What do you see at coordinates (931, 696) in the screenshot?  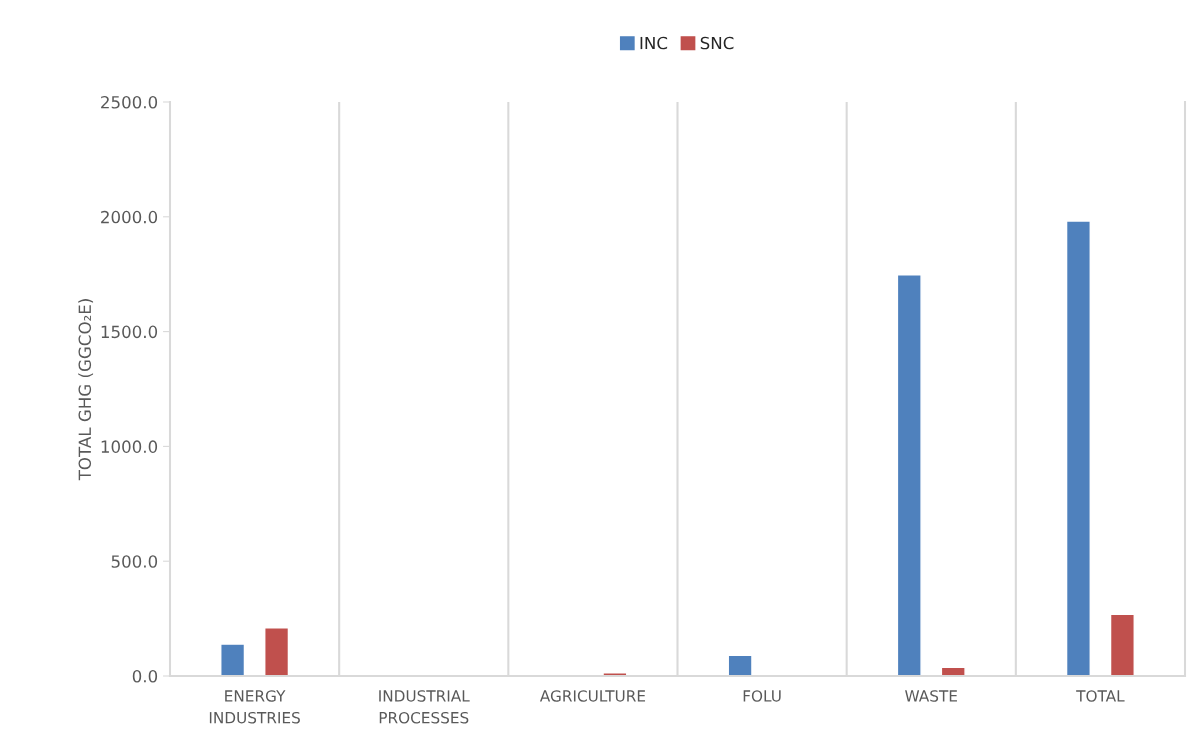 I see `x-tick-label: WASTE` at bounding box center [931, 696].